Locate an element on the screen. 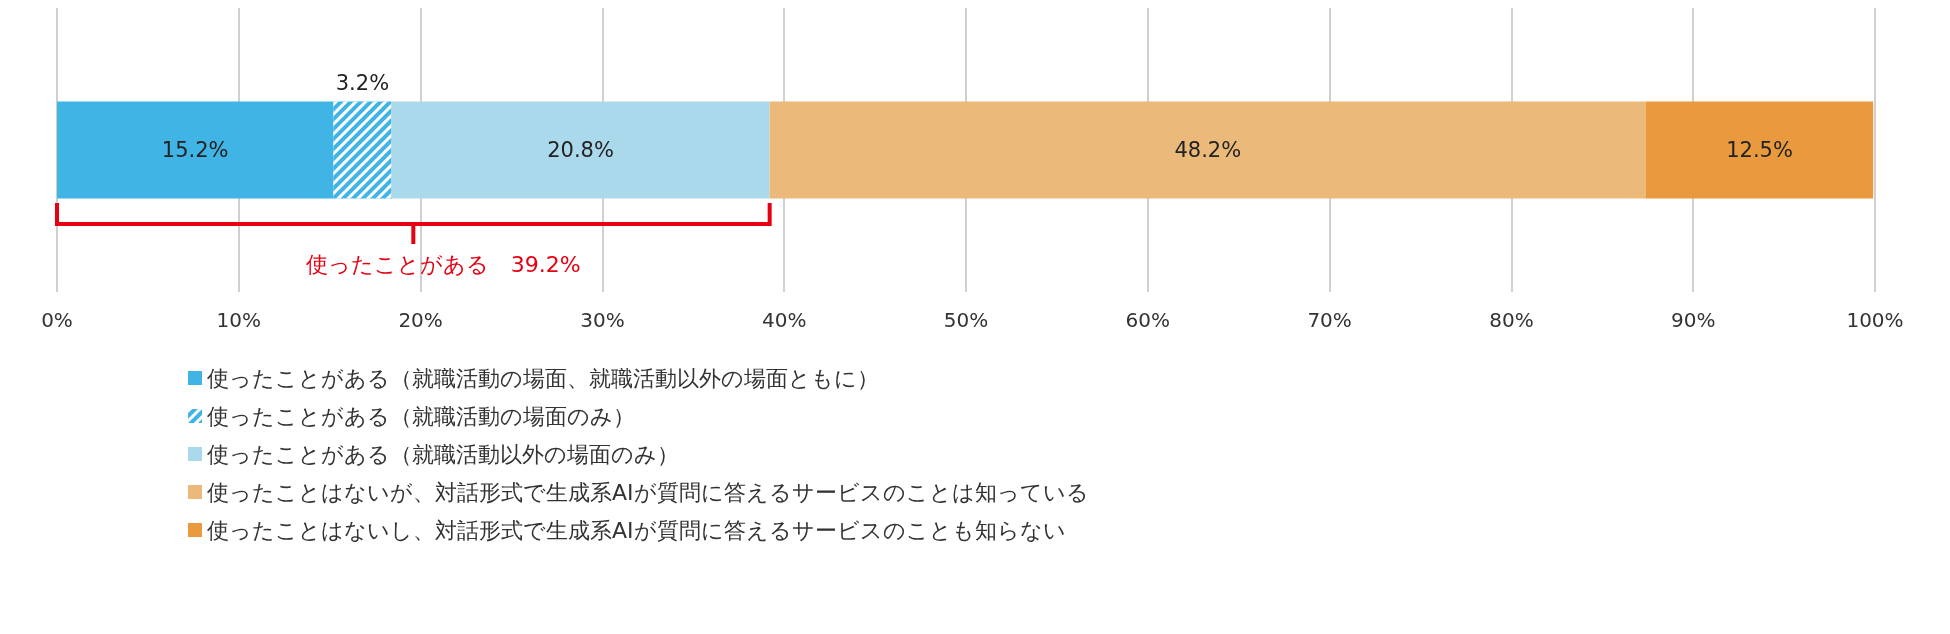 Image resolution: width=1950 pixels, height=634 pixels. data-label: 20.8% is located at coordinates (580, 150).